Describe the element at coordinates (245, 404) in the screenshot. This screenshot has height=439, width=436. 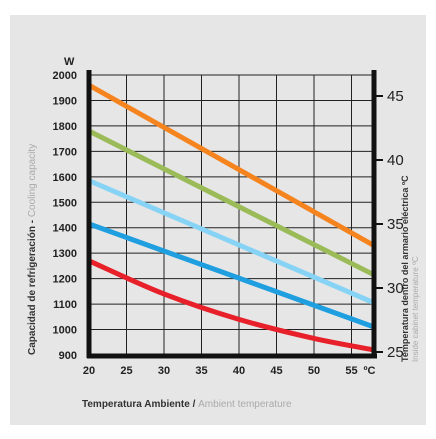
I see `x-axis-title-light: Ambient temperature` at that location.